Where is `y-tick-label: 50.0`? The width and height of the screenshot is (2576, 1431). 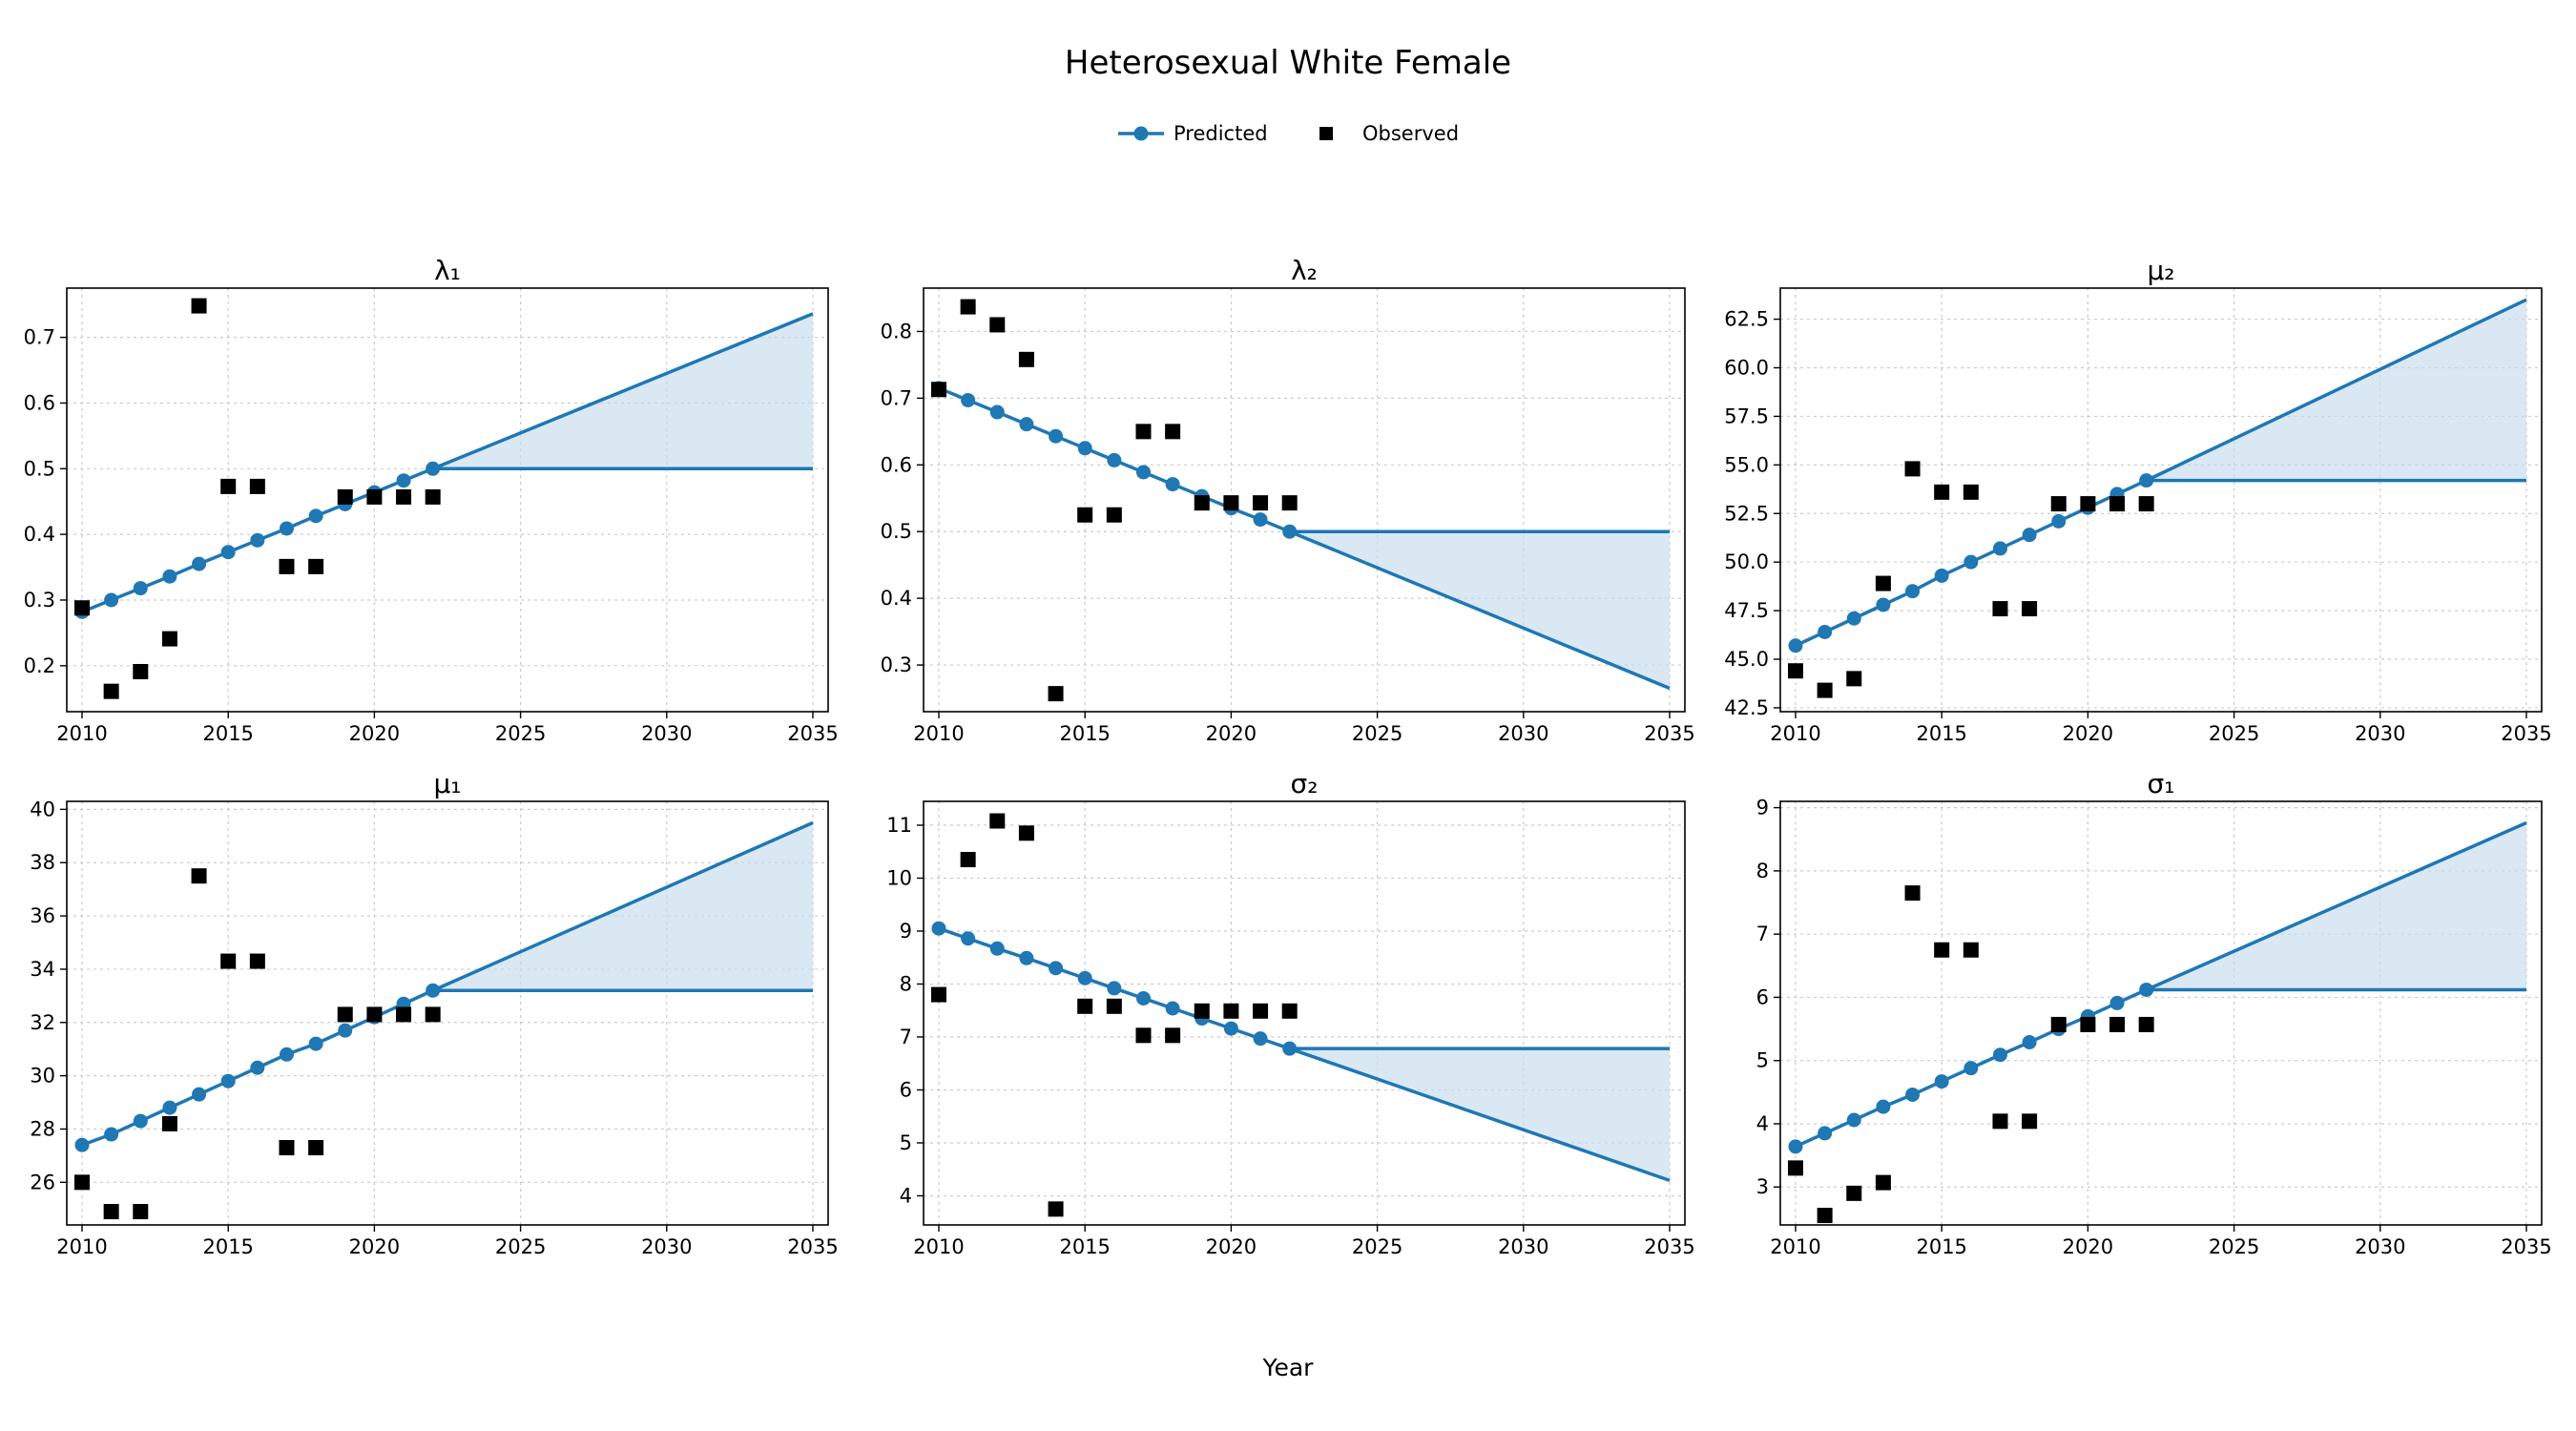 y-tick-label: 50.0 is located at coordinates (1746, 561).